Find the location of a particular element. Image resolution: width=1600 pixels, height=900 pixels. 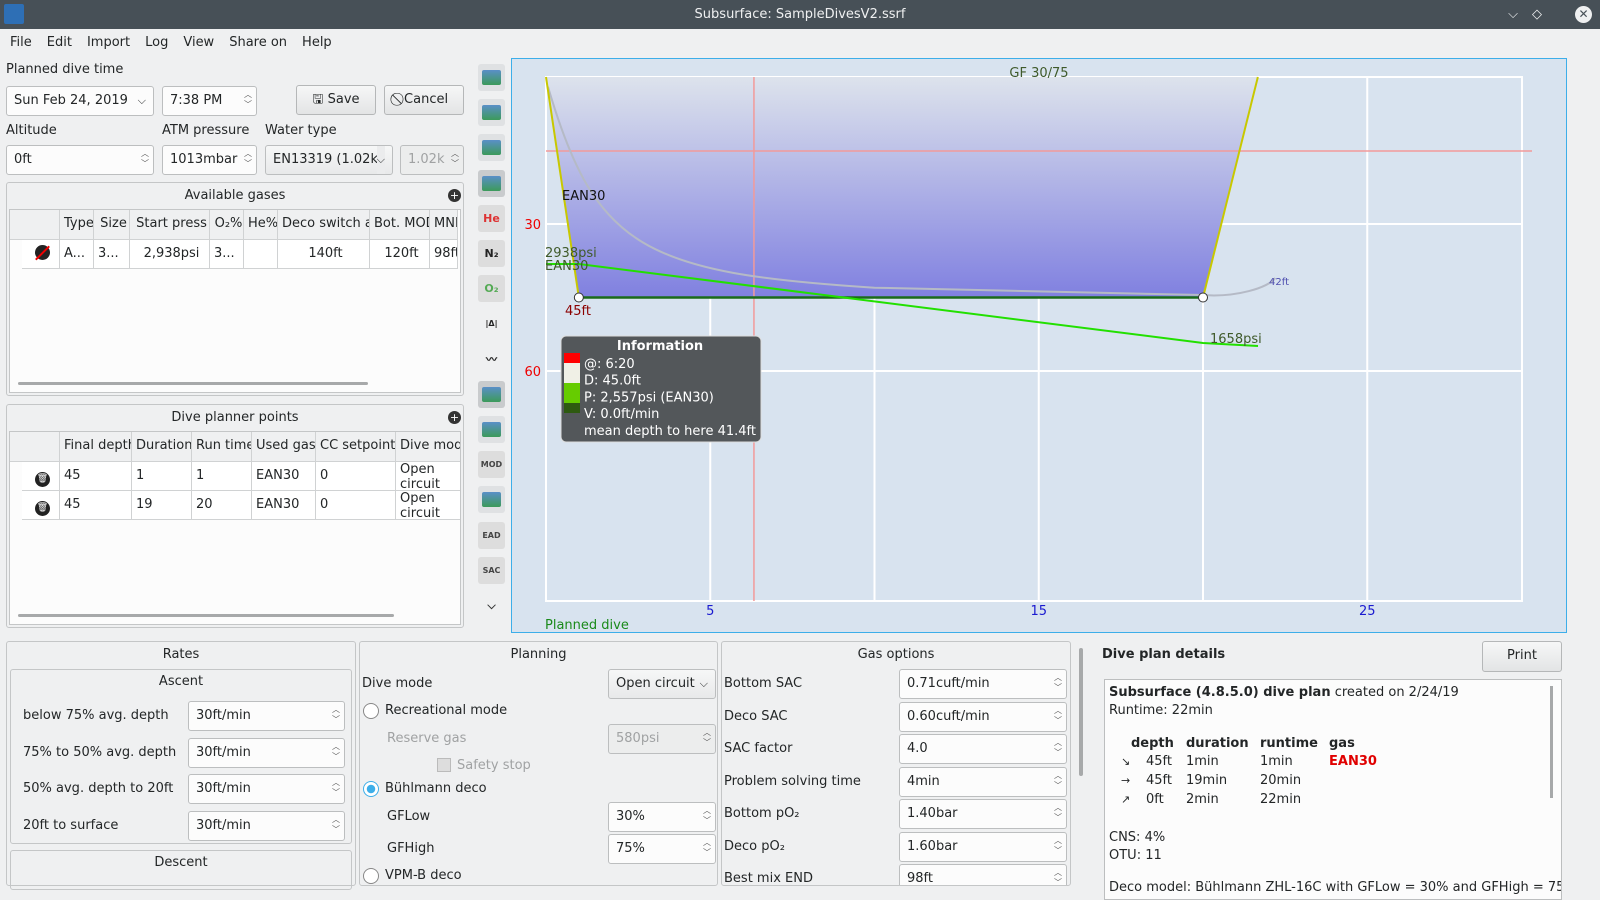

map-icon is located at coordinates (491, 394).